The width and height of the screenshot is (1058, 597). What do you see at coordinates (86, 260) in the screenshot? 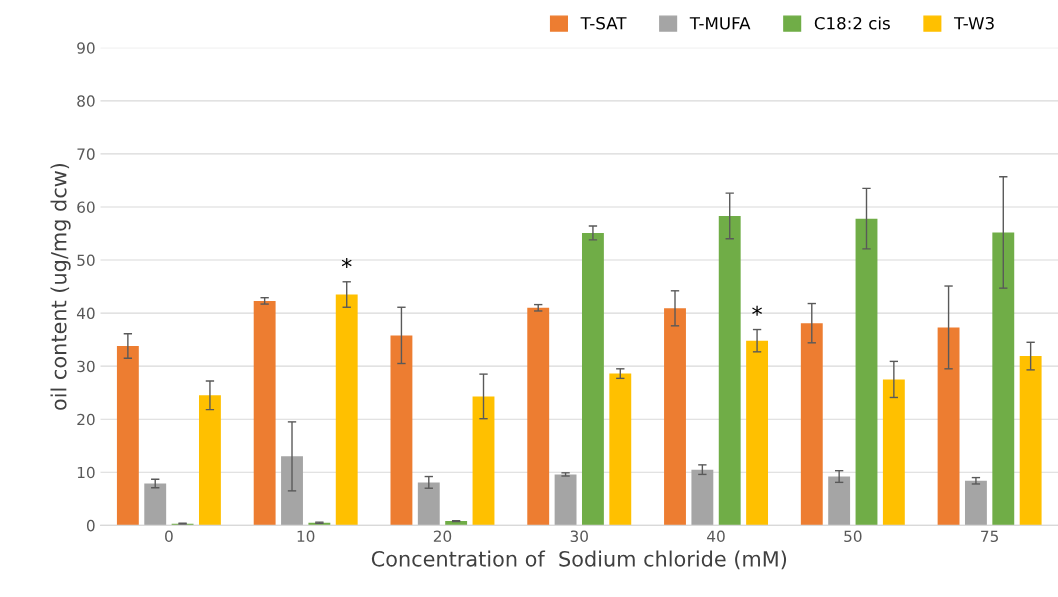
I see `y-tick-label: 50` at bounding box center [86, 260].